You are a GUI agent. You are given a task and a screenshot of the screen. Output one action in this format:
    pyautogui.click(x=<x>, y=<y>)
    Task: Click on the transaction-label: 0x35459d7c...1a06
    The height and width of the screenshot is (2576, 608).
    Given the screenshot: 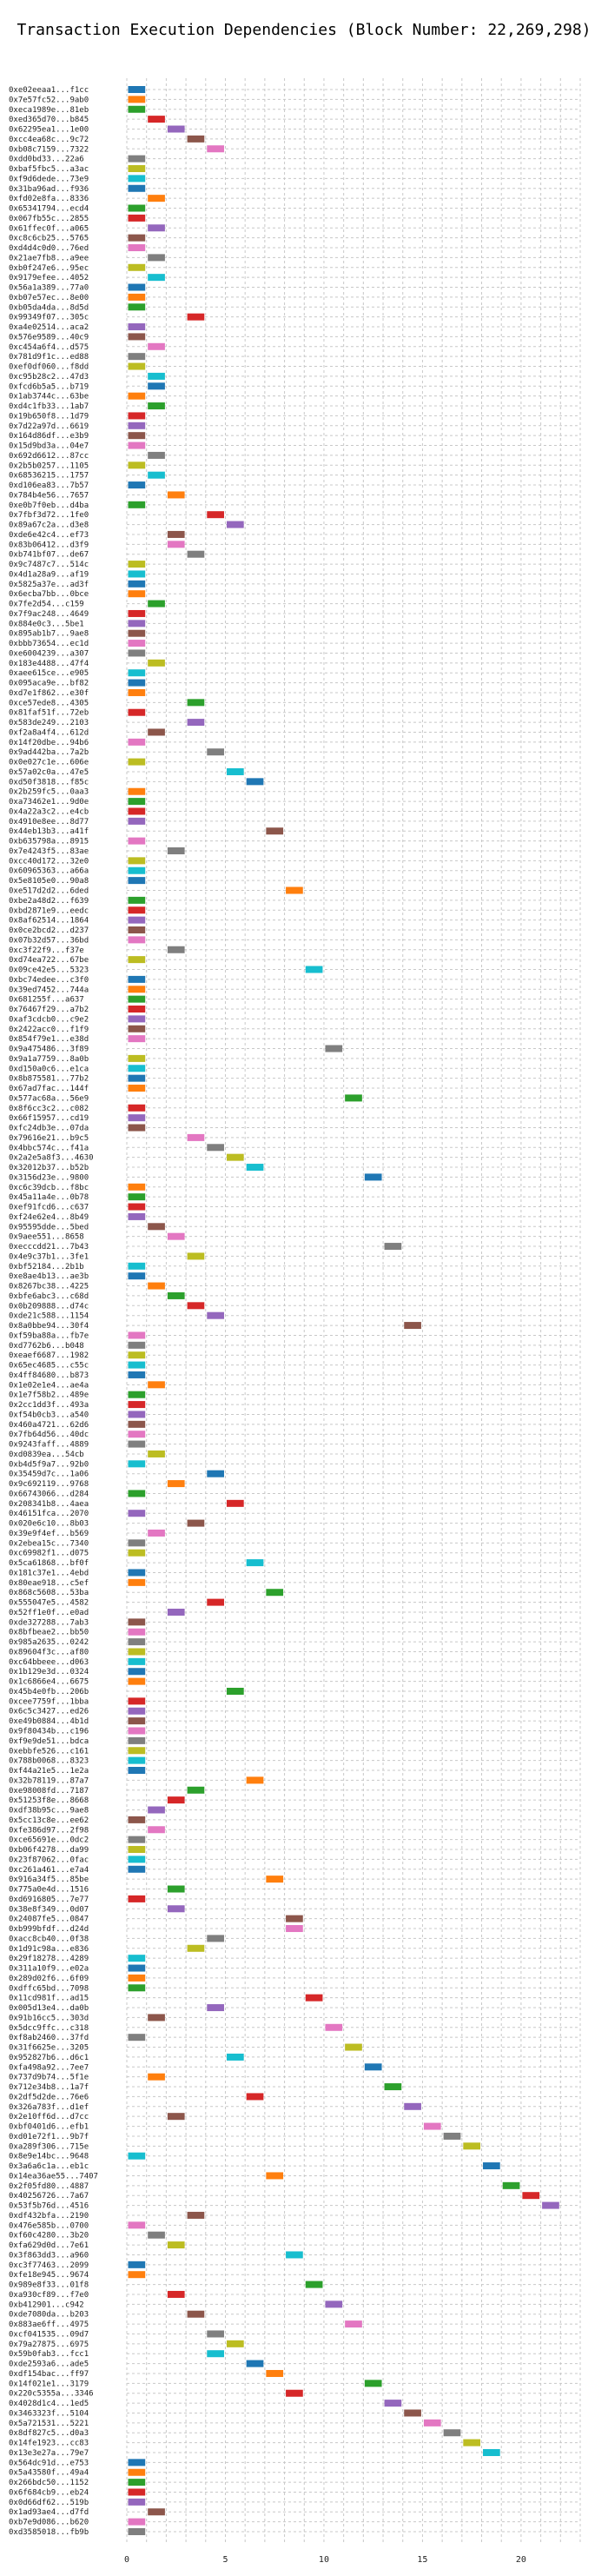 What is the action you would take?
    pyautogui.click(x=49, y=1475)
    